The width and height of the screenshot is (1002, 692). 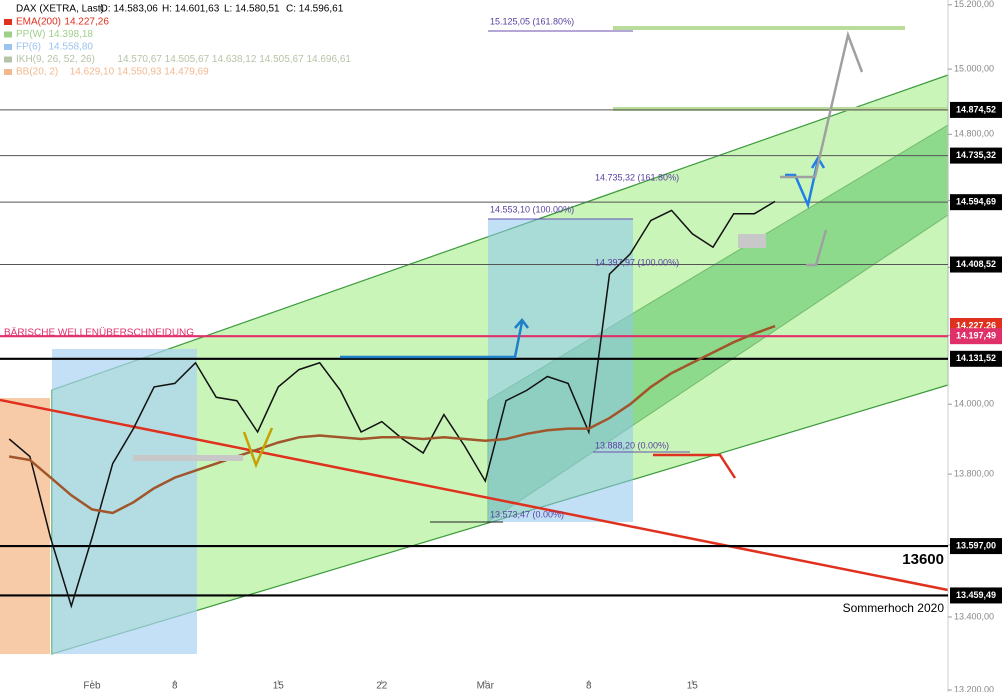 What do you see at coordinates (139, 72) in the screenshot?
I see `indicator-values: 14.629,10 14.550,93 14.479,69` at bounding box center [139, 72].